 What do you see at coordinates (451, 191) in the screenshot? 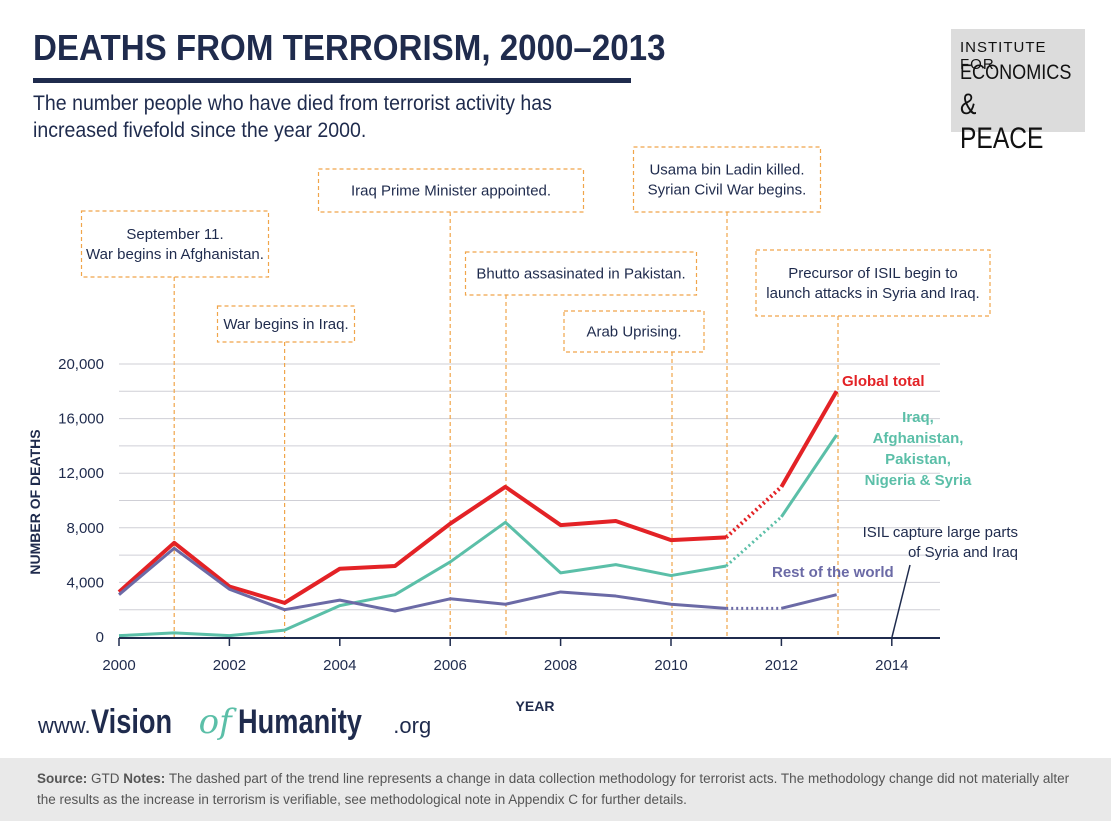
I see `annotation-text: Iraq Prime Minister appointed.` at bounding box center [451, 191].